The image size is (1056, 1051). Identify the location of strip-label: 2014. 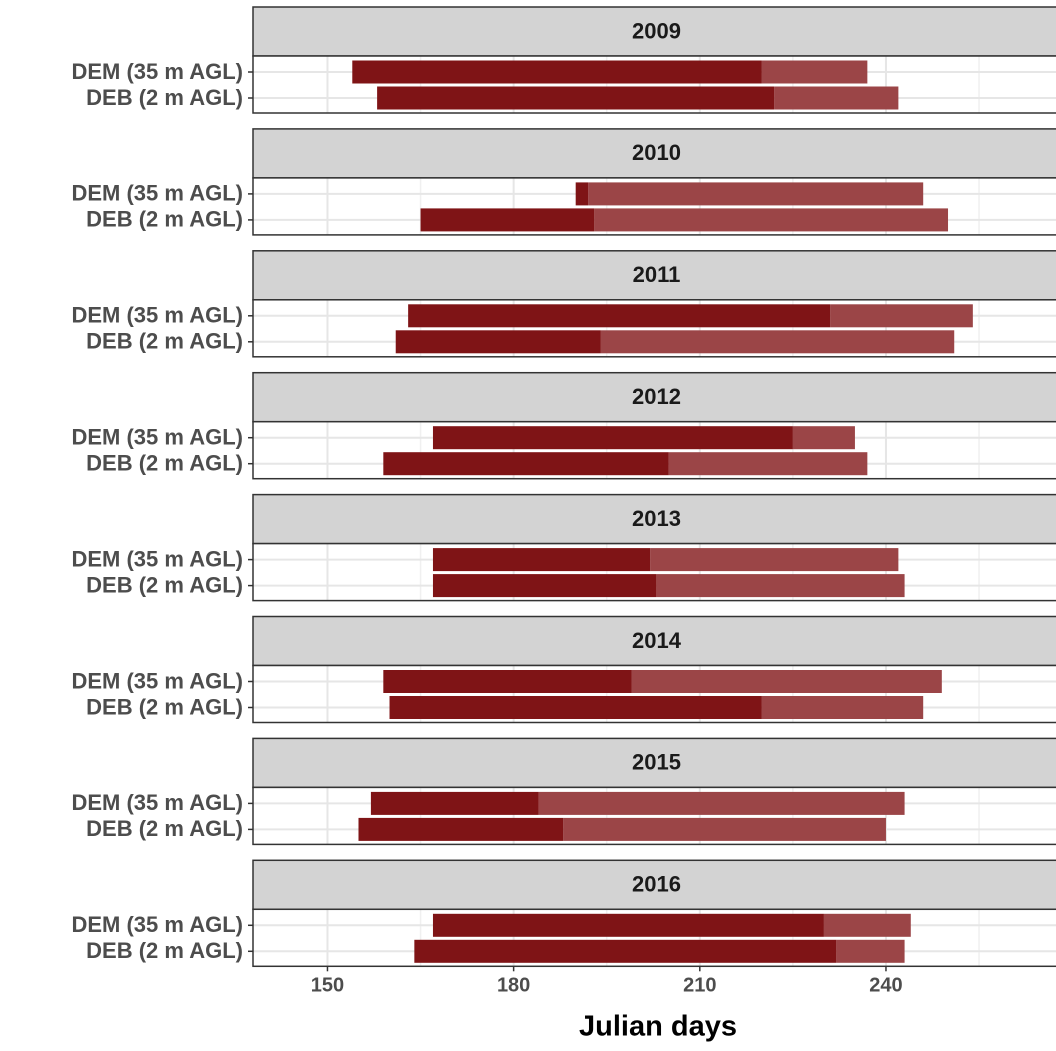
(657, 640).